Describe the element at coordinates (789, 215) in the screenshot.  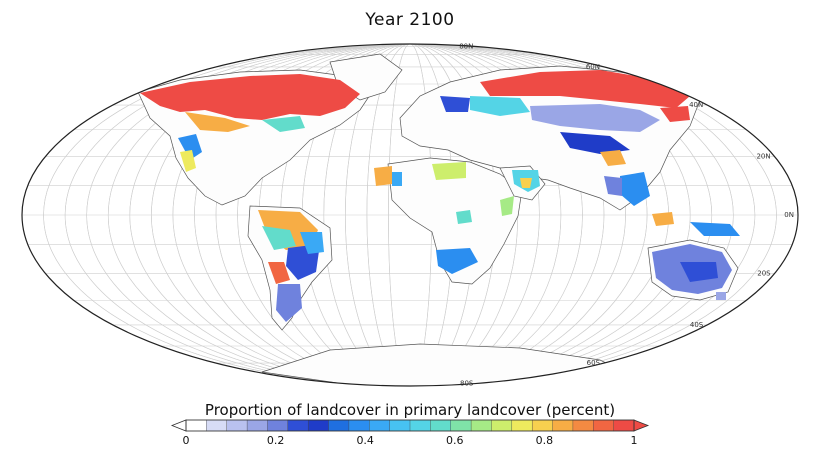
I see `latitude-label: 0N` at that location.